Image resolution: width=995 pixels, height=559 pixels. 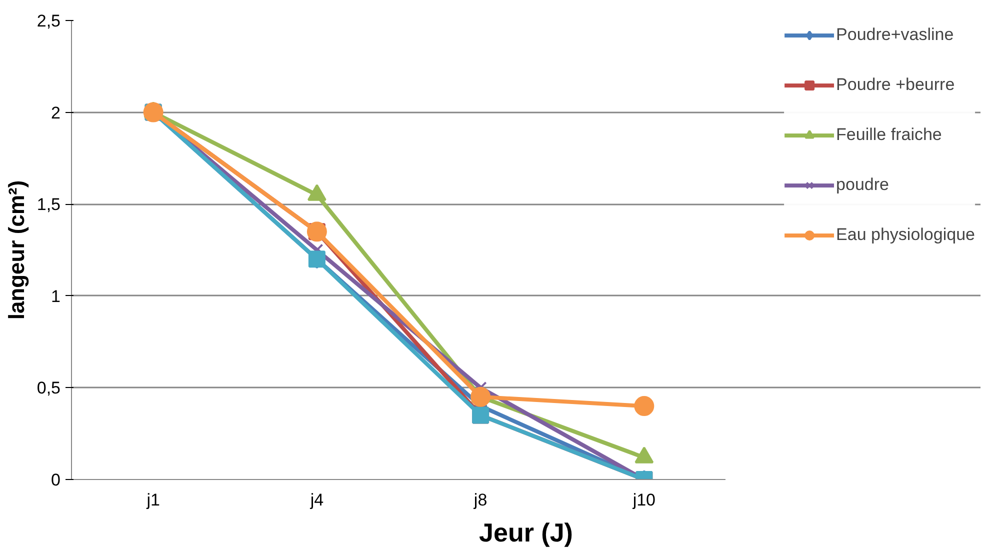 What do you see at coordinates (56, 296) in the screenshot?
I see `y-tick-label: 1` at bounding box center [56, 296].